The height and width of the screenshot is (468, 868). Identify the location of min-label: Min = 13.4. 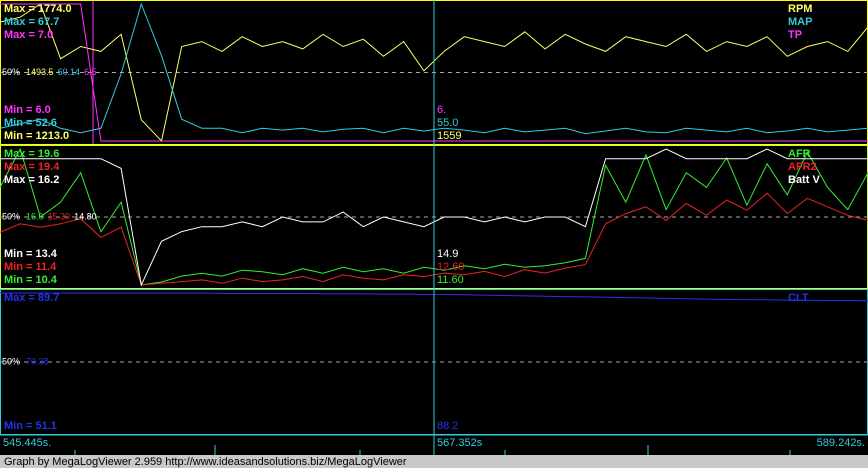
(31, 254).